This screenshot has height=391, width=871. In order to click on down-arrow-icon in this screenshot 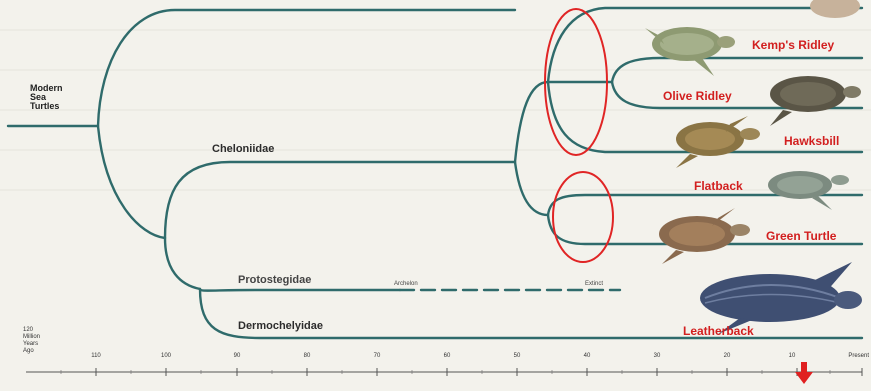, I will do `click(804, 373)`.